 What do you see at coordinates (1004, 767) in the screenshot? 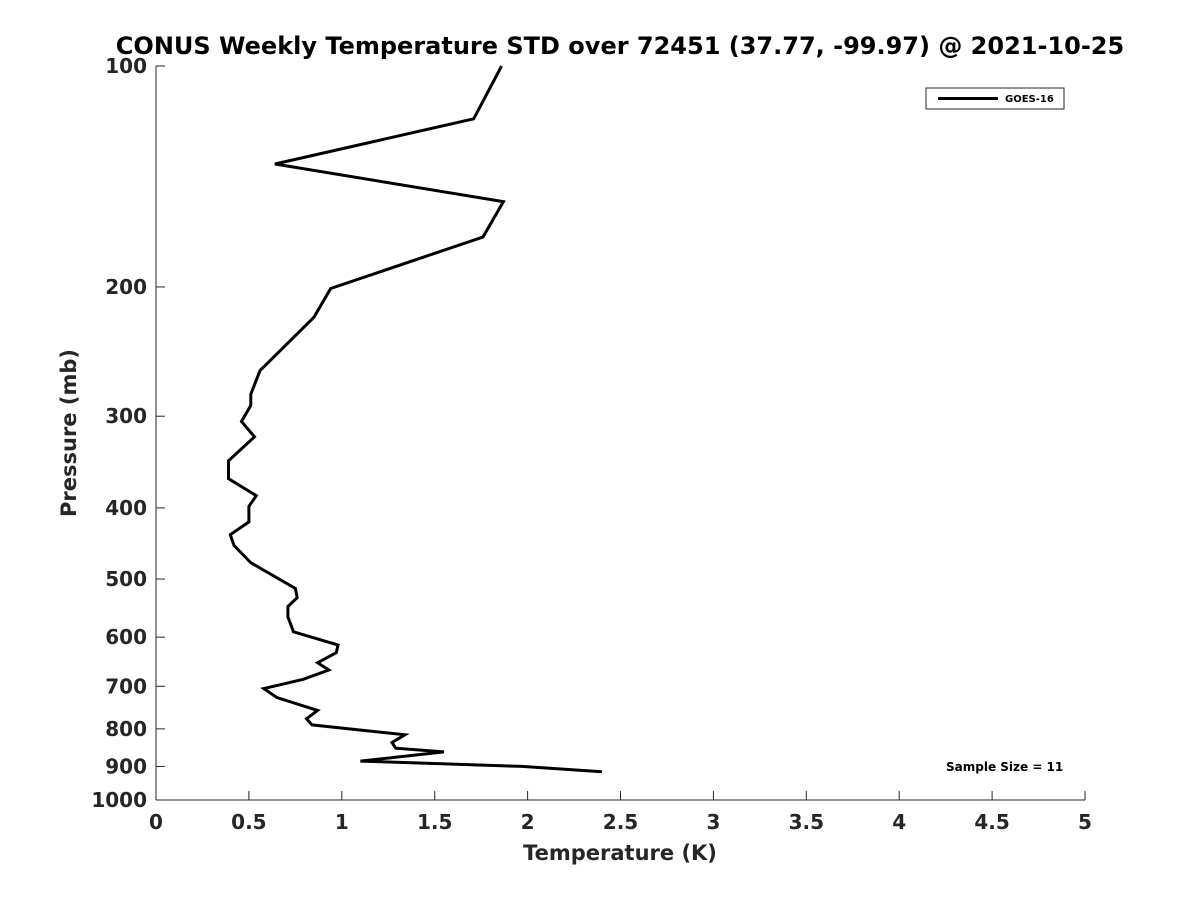
I see `sample-size-annotation: Sample Size = 11` at bounding box center [1004, 767].